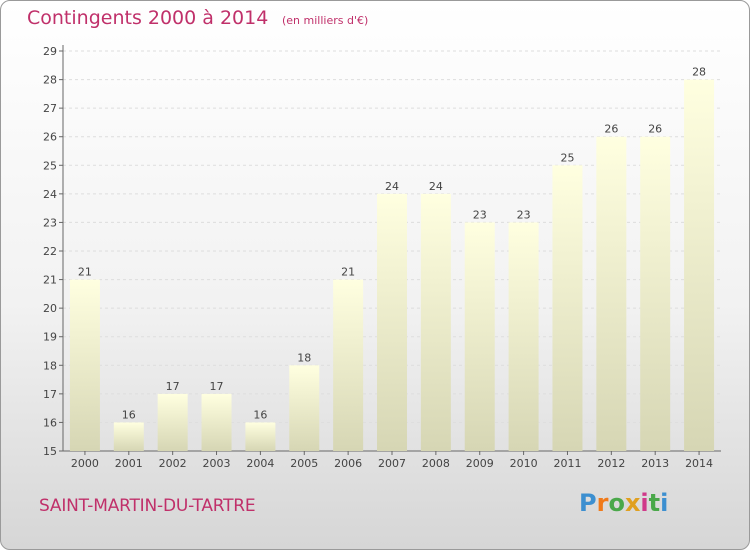 The image size is (750, 550). What do you see at coordinates (50, 51) in the screenshot?
I see `y-tick-label: 29` at bounding box center [50, 51].